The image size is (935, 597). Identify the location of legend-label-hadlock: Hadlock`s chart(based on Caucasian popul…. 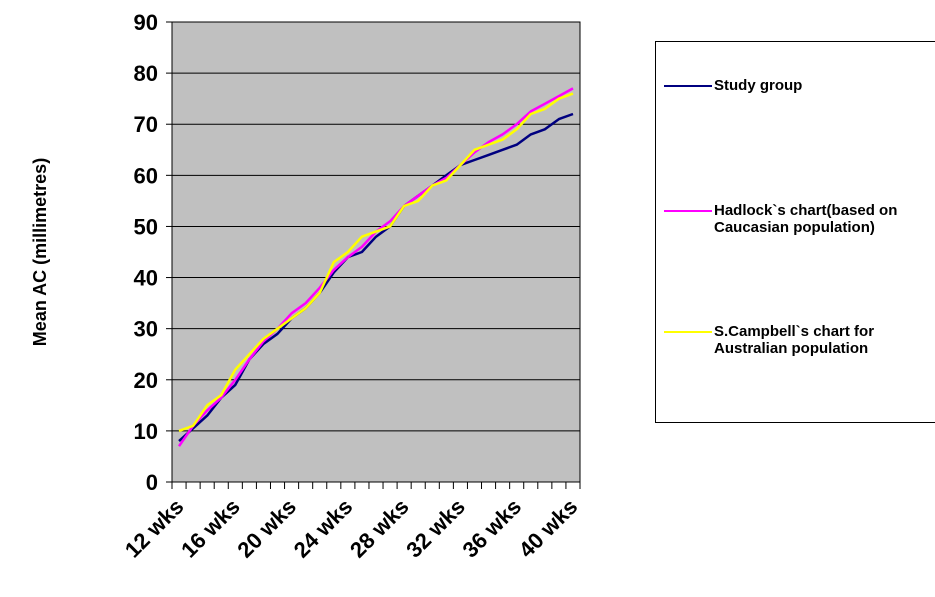
(806, 219).